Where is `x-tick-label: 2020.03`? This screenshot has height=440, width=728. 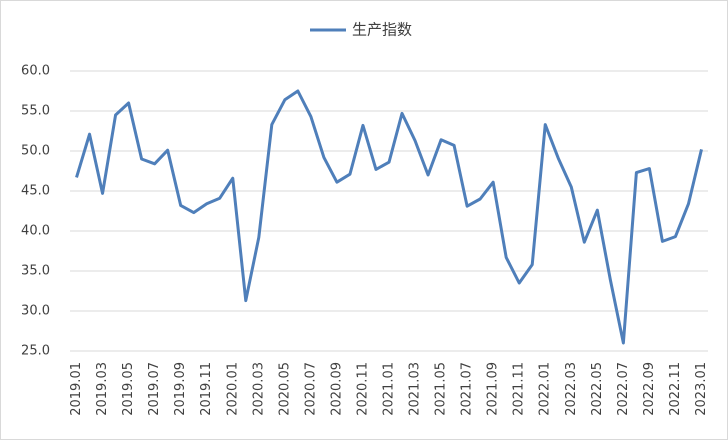
x-tick-label: 2020.03 is located at coordinates (258, 389).